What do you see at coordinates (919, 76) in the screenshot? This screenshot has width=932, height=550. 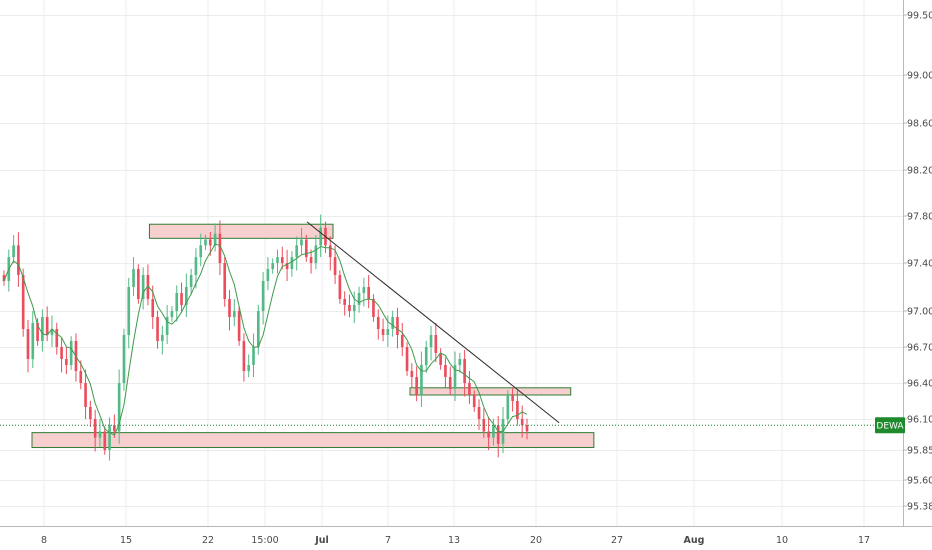 I see `y-tick-label: 99.00` at bounding box center [919, 76].